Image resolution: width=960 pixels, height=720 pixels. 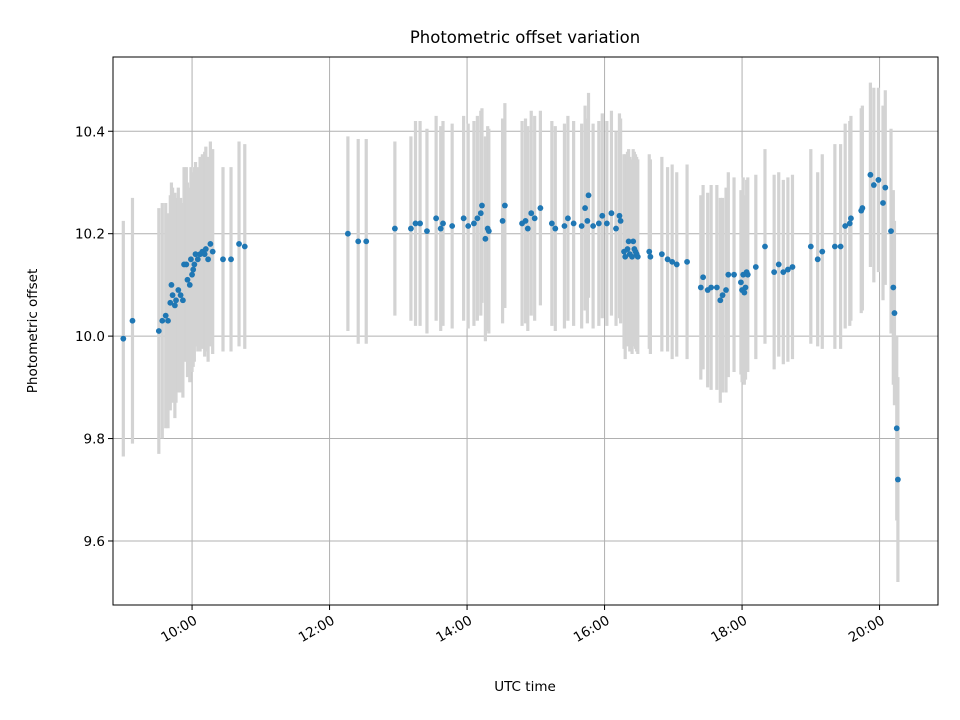 What do you see at coordinates (525, 37) in the screenshot?
I see `chart-title: Photometric offset variation` at bounding box center [525, 37].